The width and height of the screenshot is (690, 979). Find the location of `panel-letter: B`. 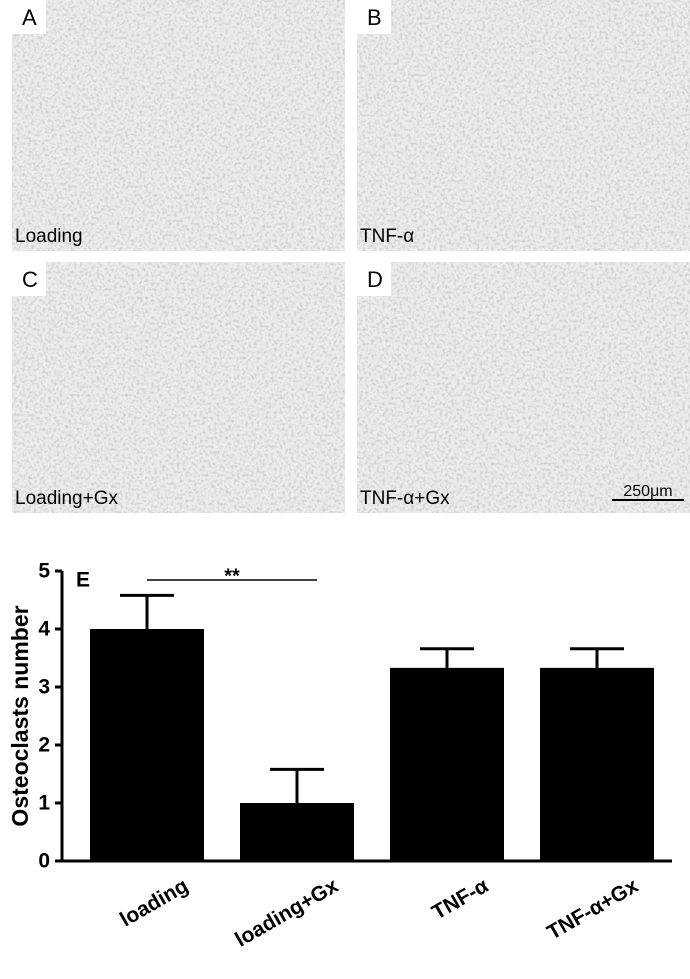

panel-letter: B is located at coordinates (374, 17).